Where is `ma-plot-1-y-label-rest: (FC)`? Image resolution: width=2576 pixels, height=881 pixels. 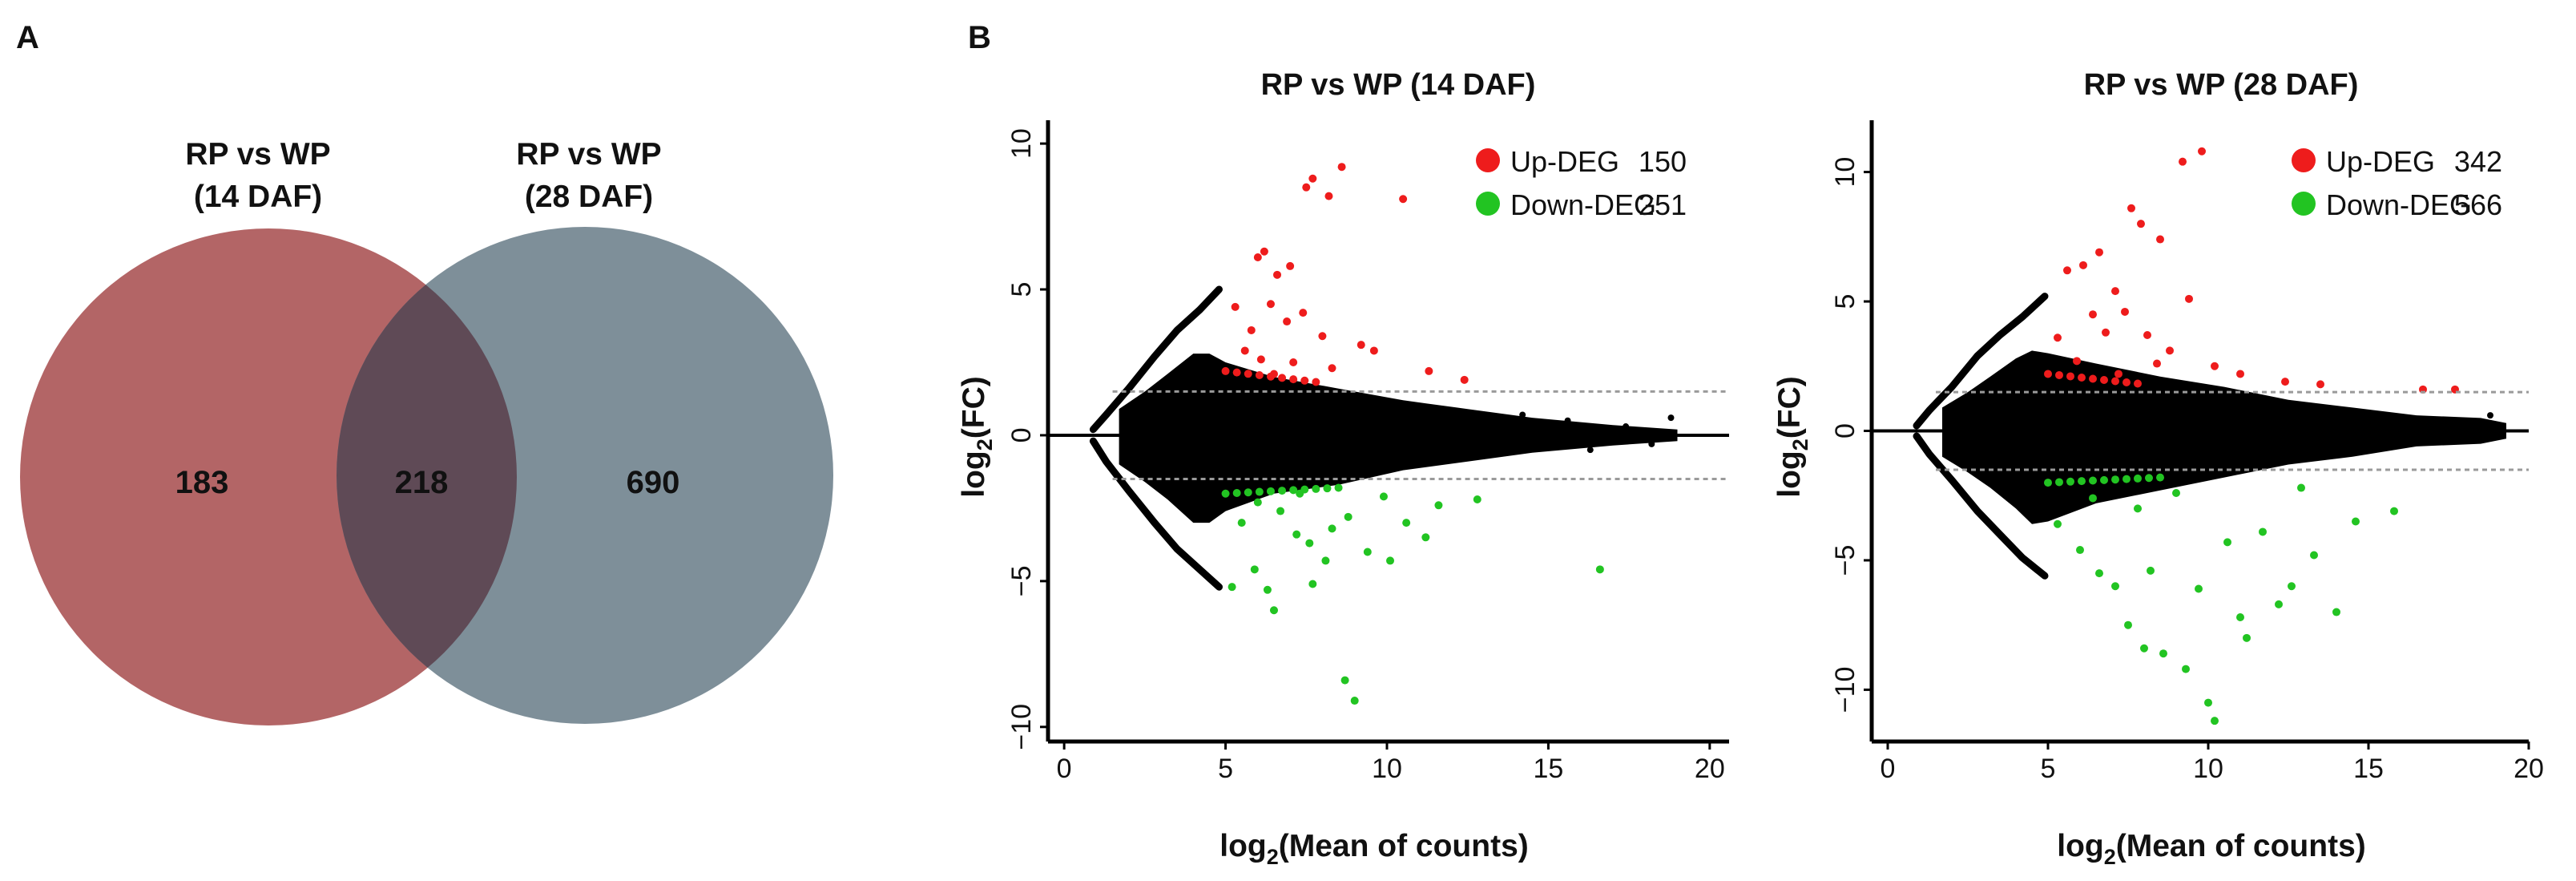 ma-plot-1-y-label-rest: (FC) is located at coordinates (974, 407).